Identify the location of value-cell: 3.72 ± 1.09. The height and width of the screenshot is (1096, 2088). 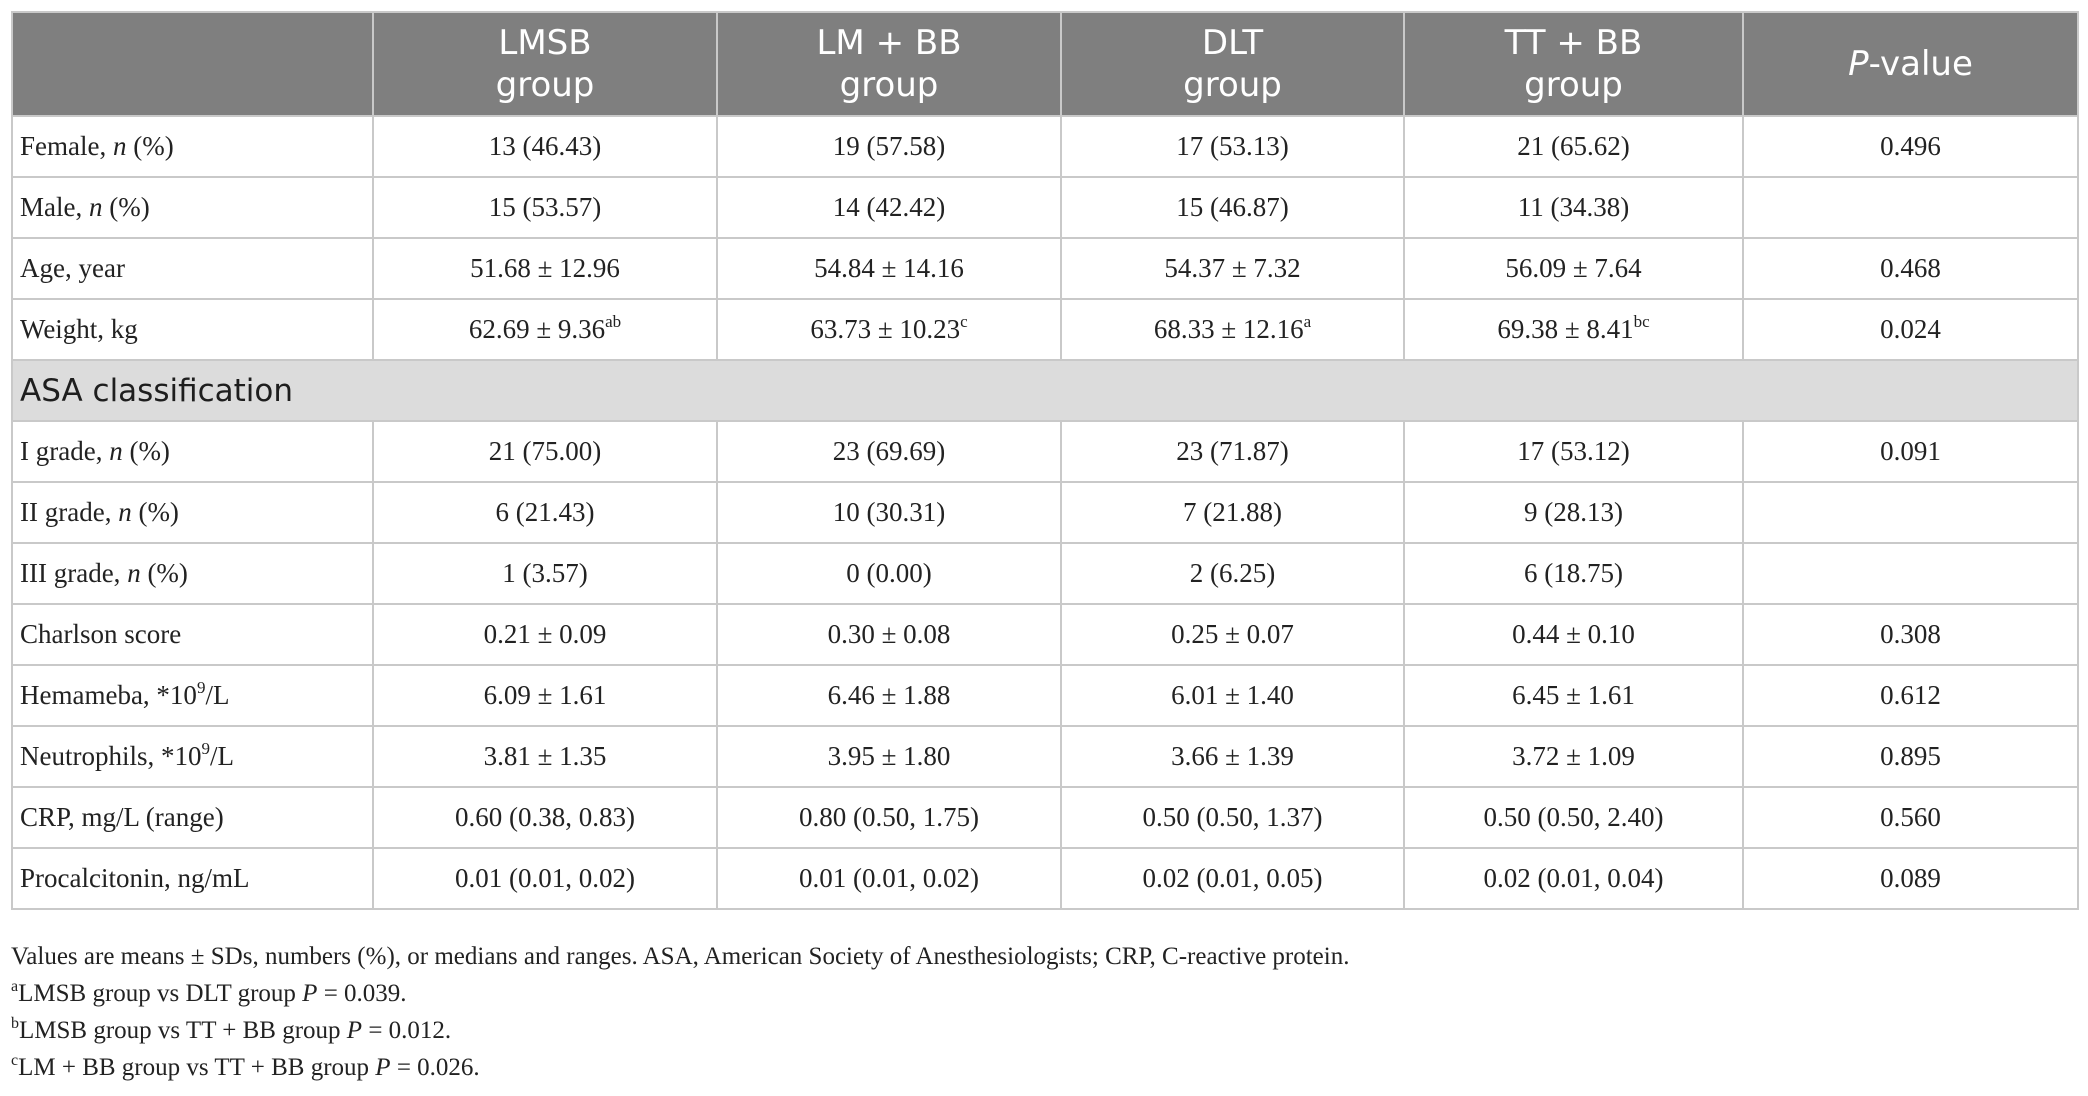
(1573, 756).